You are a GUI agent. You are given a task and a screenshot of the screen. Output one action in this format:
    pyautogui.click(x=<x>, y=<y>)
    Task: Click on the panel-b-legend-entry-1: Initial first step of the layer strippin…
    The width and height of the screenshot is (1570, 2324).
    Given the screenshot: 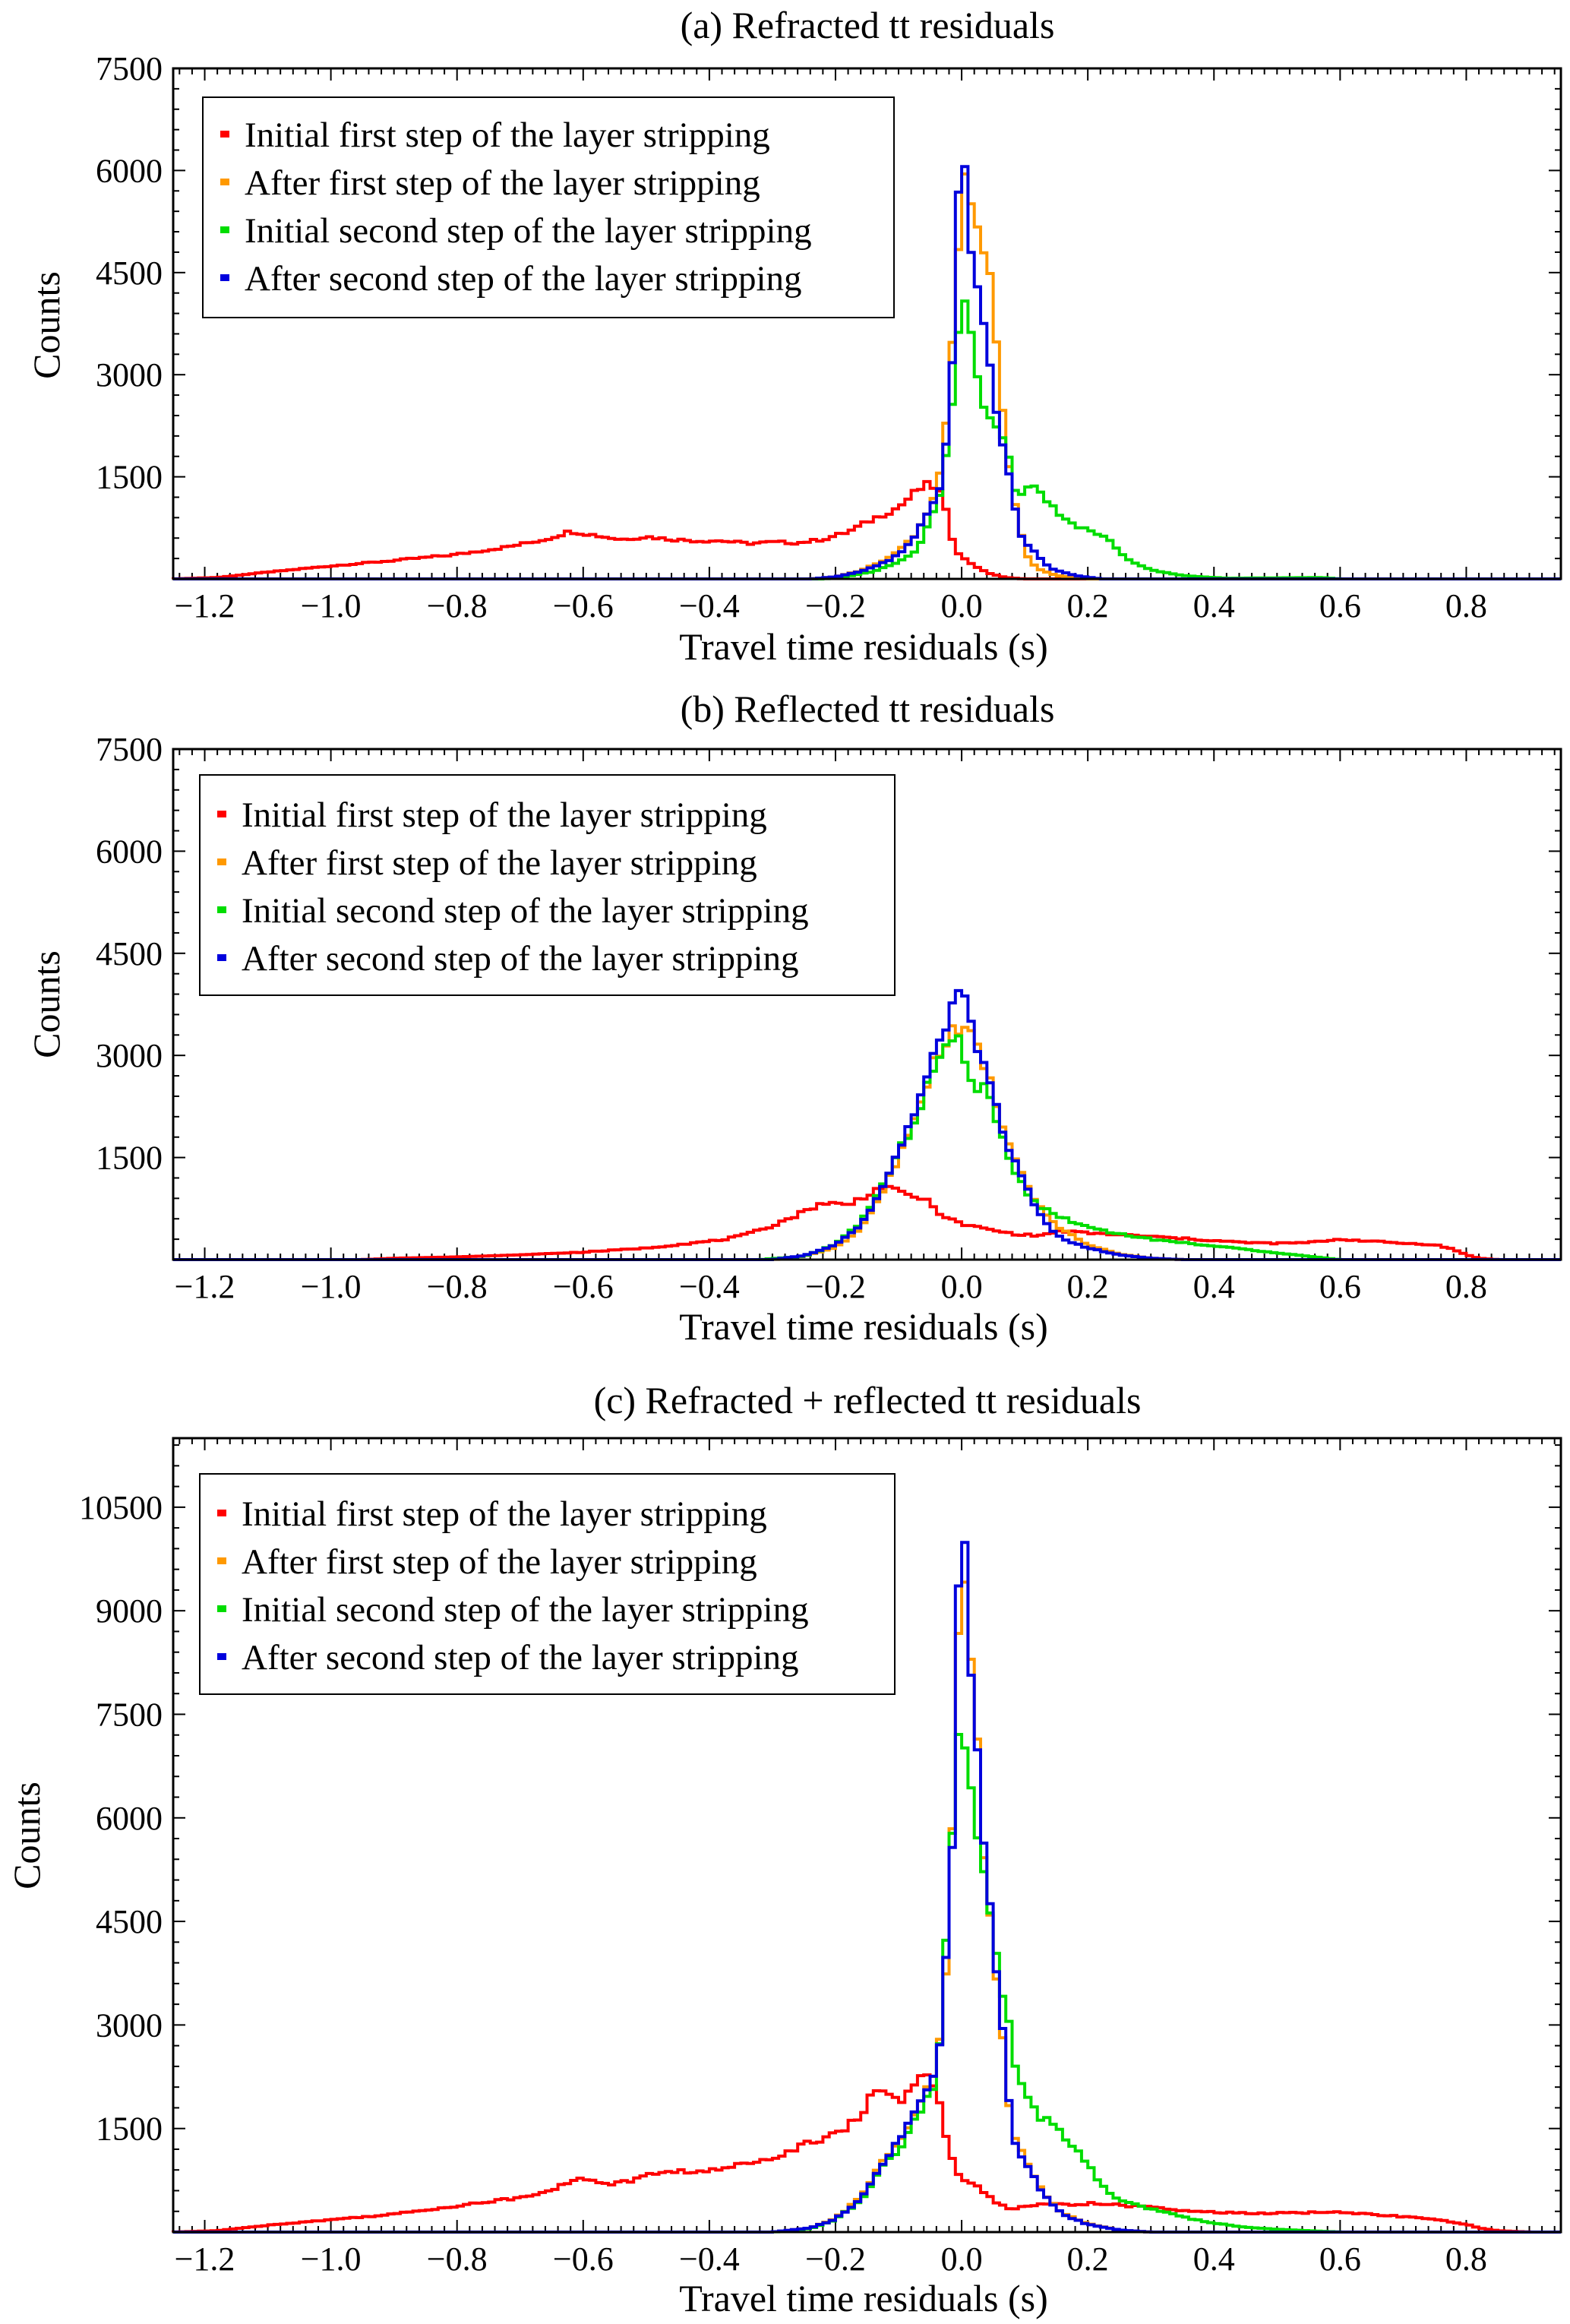 What is the action you would take?
    pyautogui.click(x=505, y=815)
    